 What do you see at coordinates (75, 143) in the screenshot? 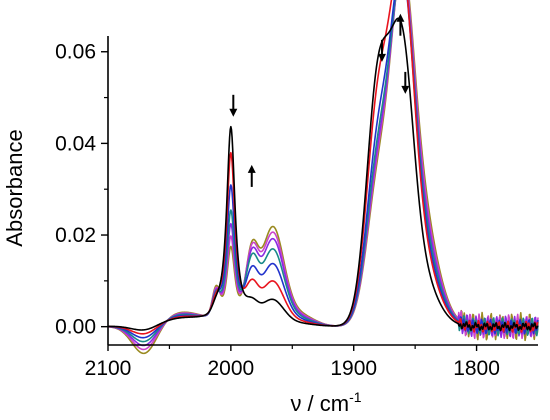
I see `y-tick-label: 0.04` at bounding box center [75, 143].